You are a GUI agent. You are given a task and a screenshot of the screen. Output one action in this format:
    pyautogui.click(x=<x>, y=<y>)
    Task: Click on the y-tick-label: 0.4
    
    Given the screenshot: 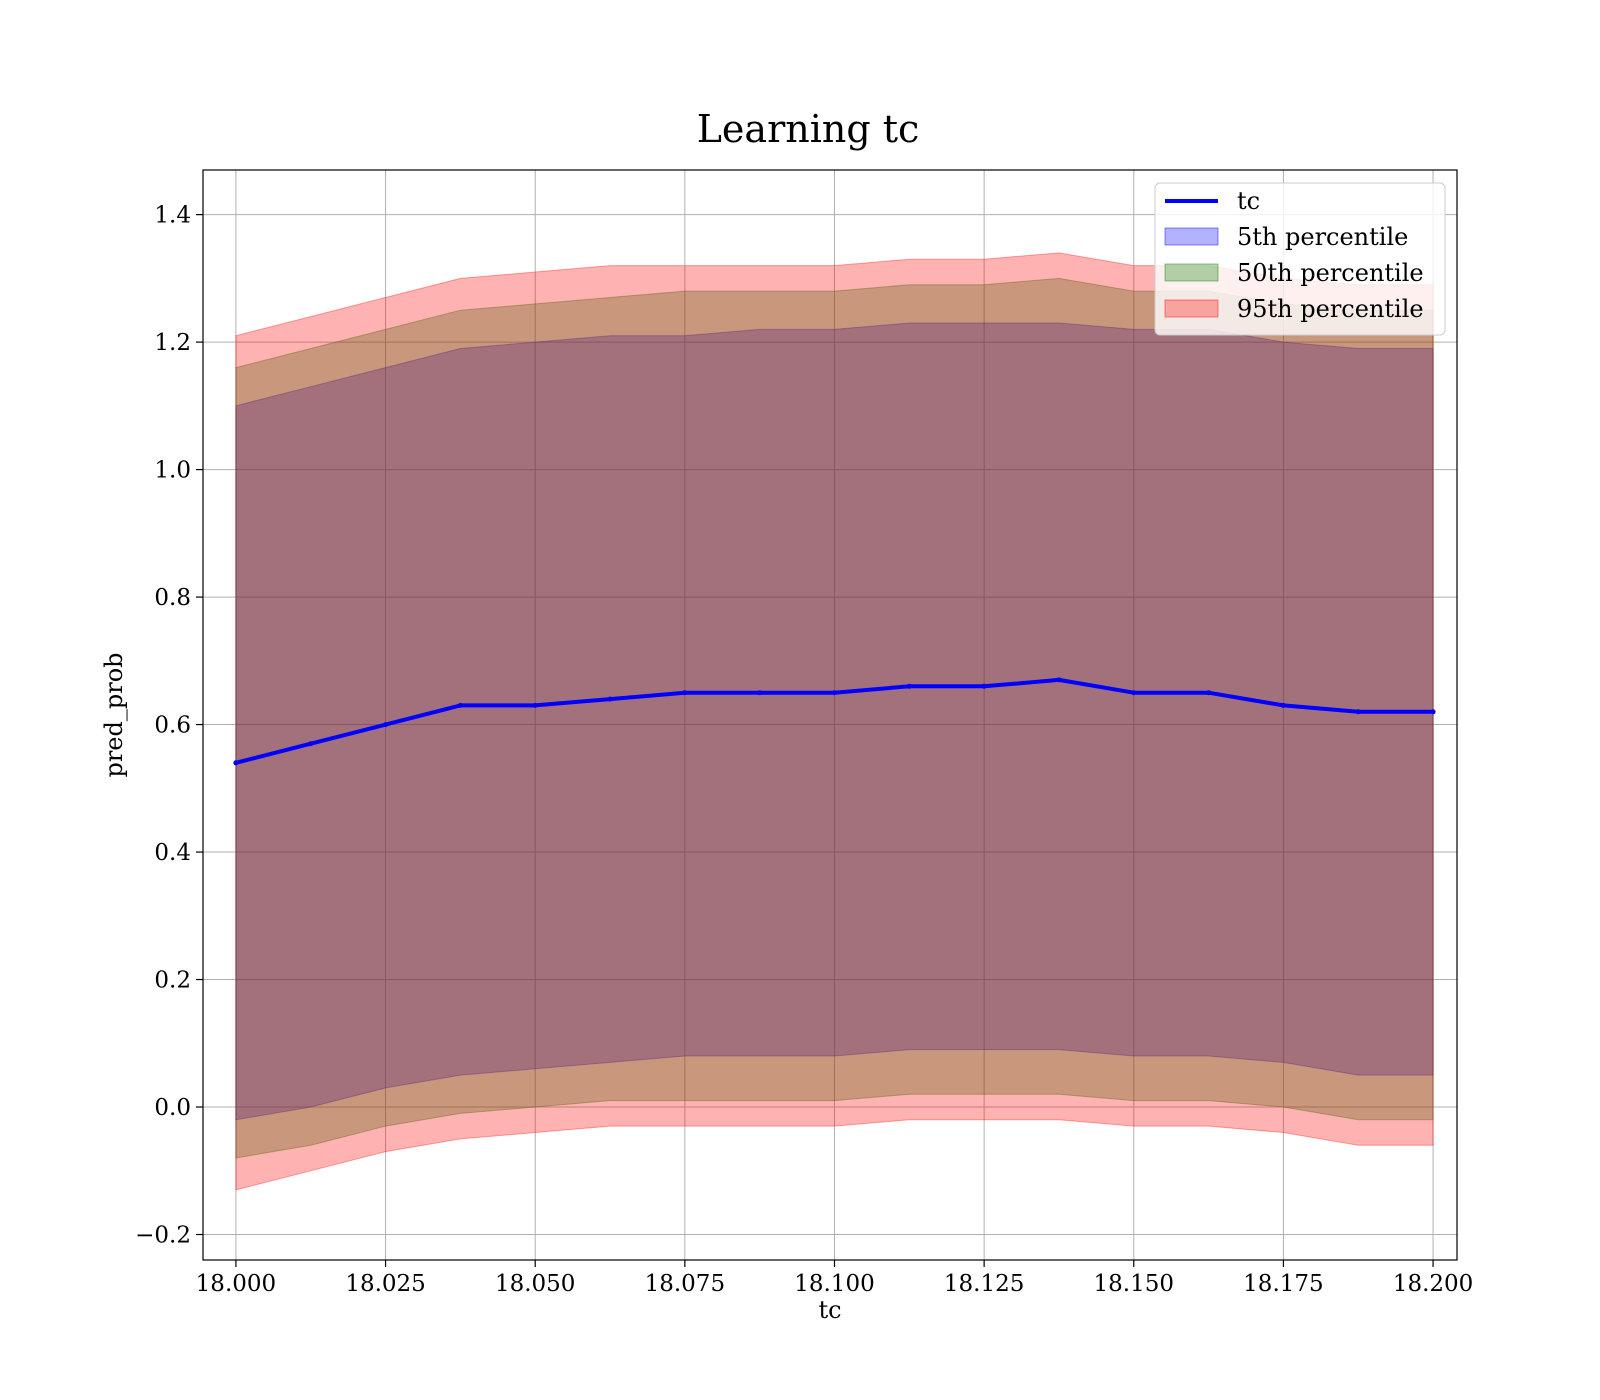 What is the action you would take?
    pyautogui.click(x=172, y=853)
    